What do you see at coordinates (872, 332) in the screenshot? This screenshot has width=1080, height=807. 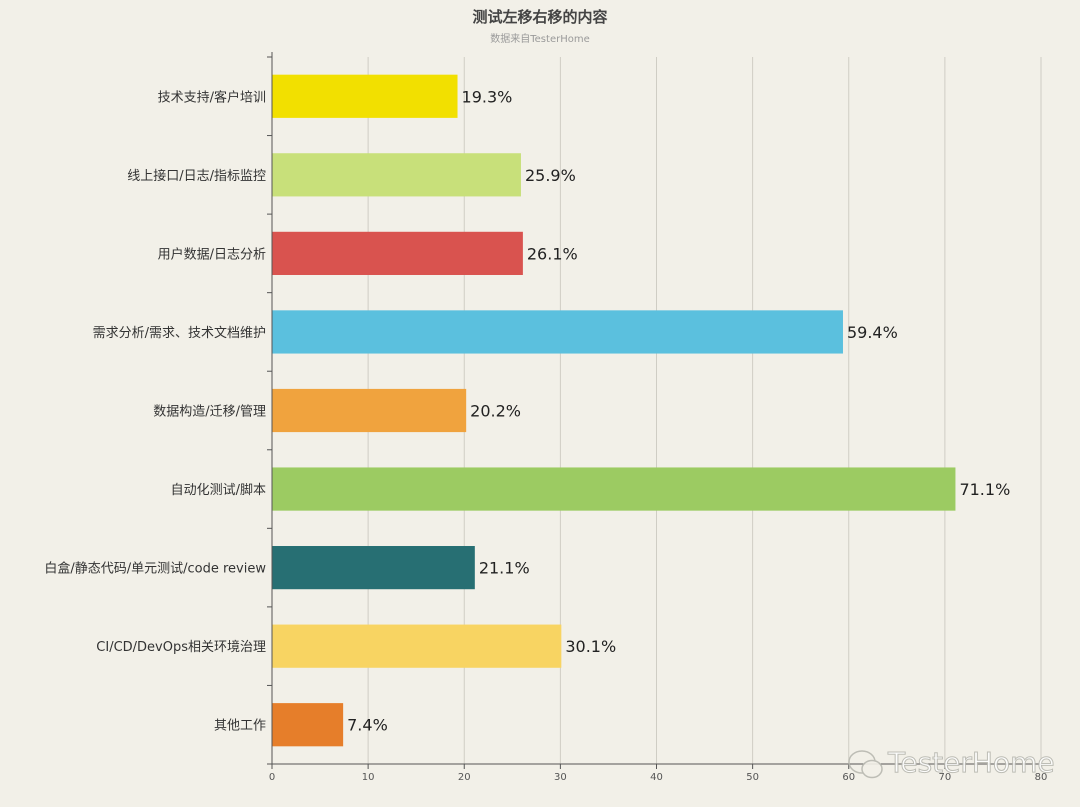 I see `value-label: 59.4%` at bounding box center [872, 332].